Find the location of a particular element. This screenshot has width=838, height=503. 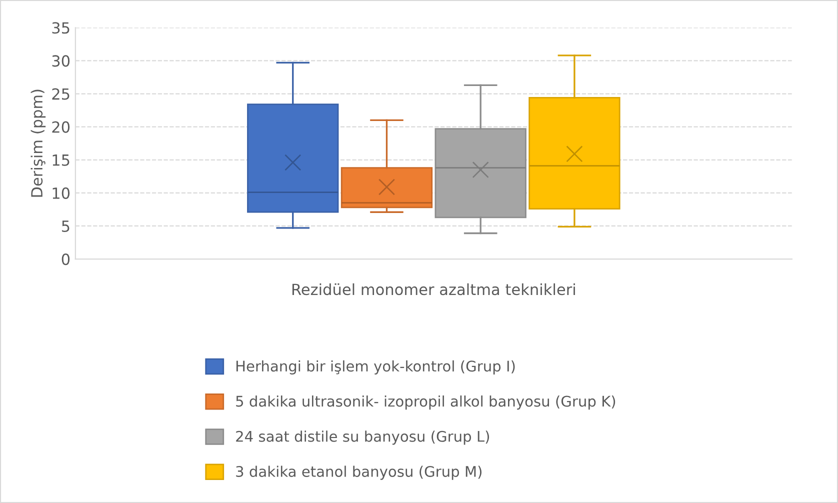

x-axis-title: Rezidüel monomer azaltma teknikleri is located at coordinates (433, 289).